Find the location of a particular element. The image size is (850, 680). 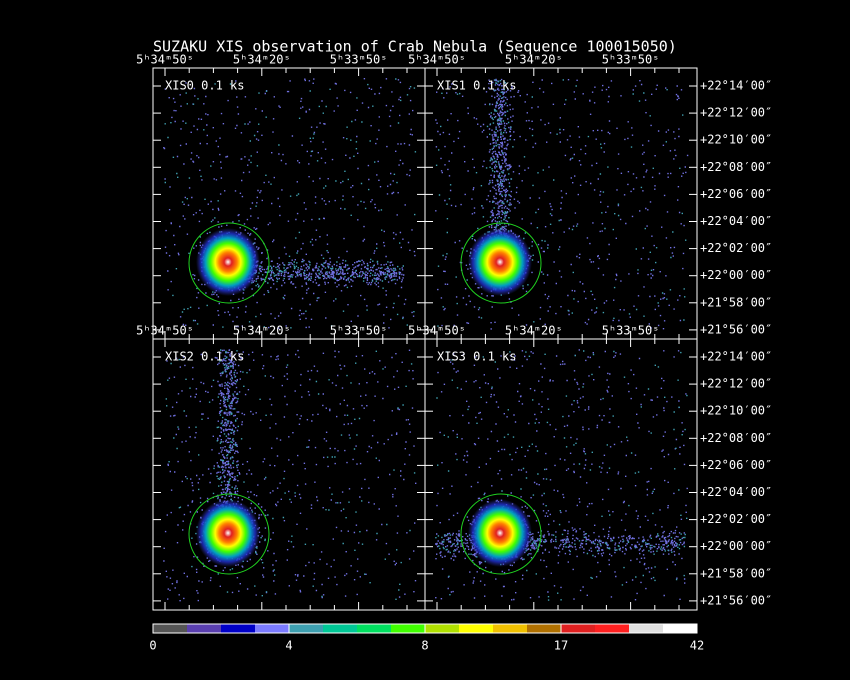

colorbar-label: 4 is located at coordinates (288, 646).